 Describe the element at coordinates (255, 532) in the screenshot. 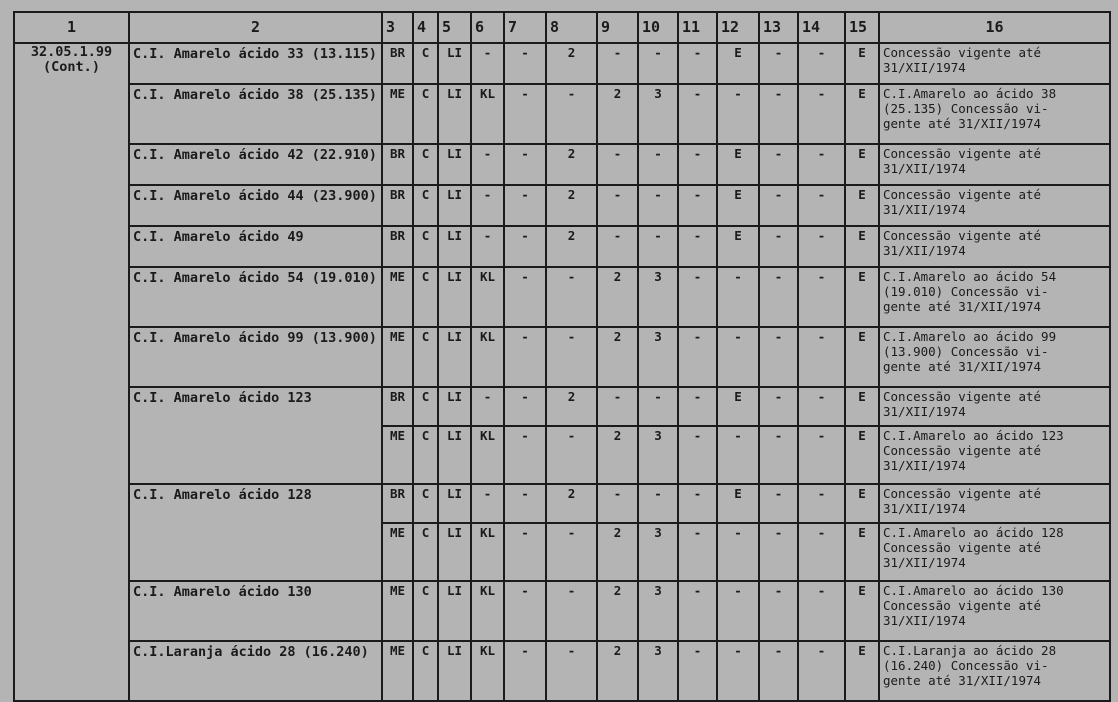

I see `product-name: C.I. Amarelo ácido 128` at that location.